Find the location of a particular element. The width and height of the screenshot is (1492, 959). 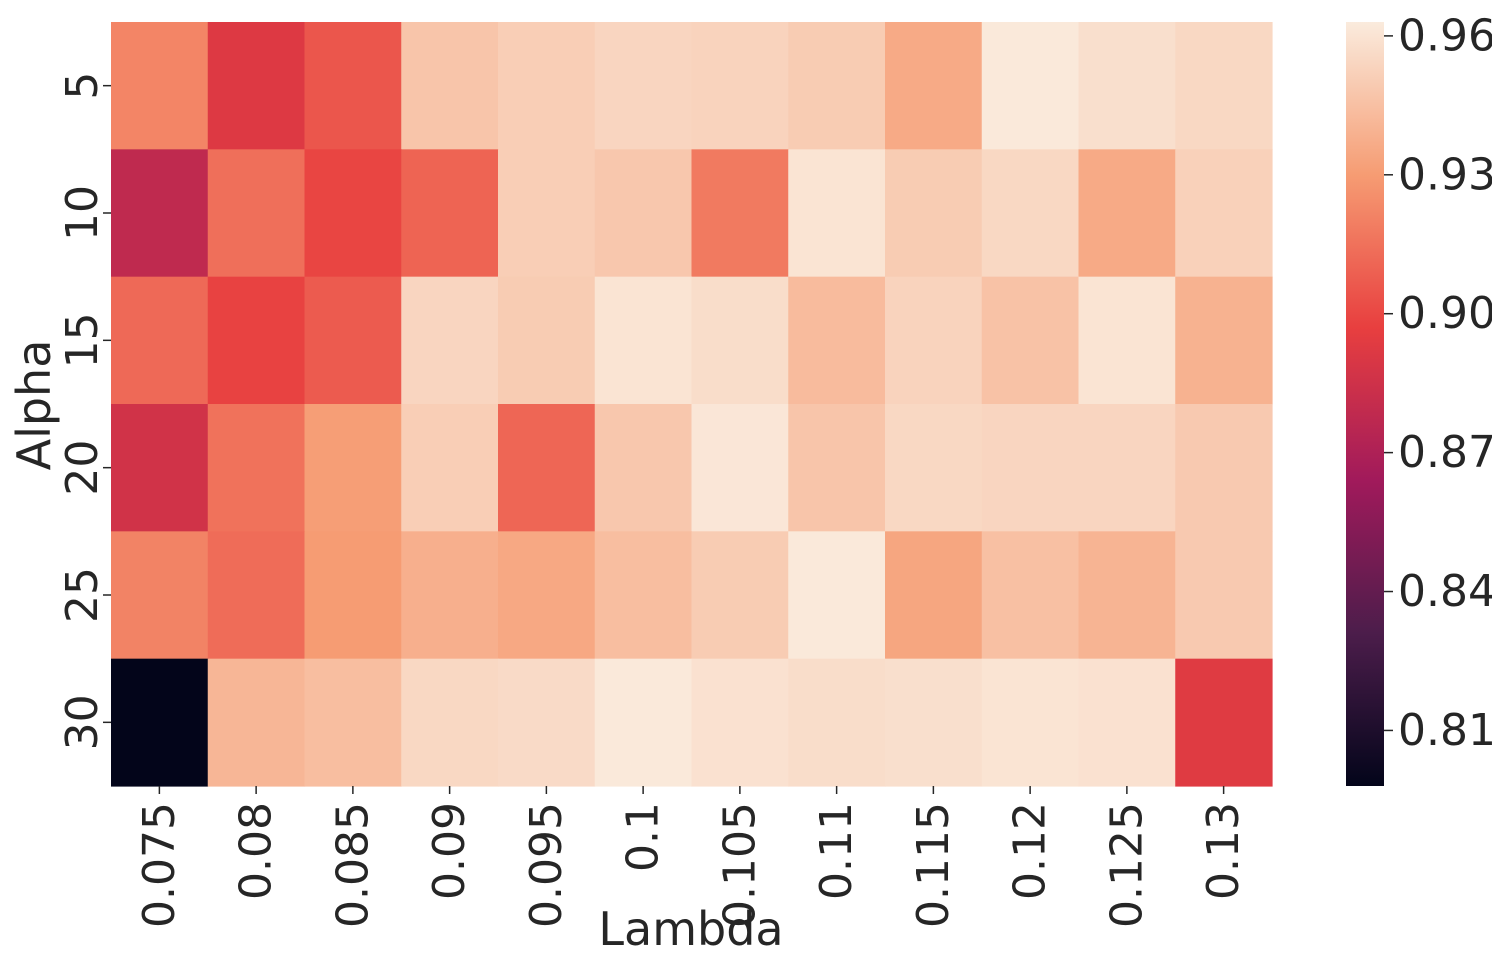

x-tick-label: 0.08 is located at coordinates (256, 851).